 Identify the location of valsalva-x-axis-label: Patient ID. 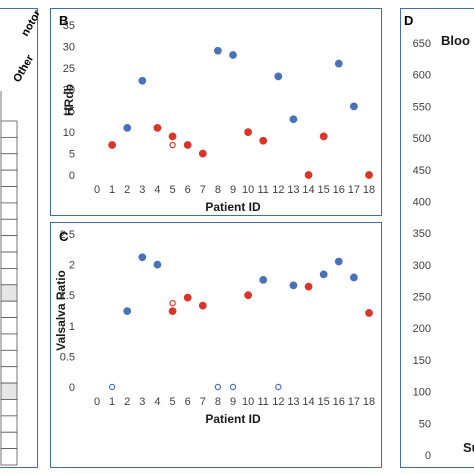
(233, 419).